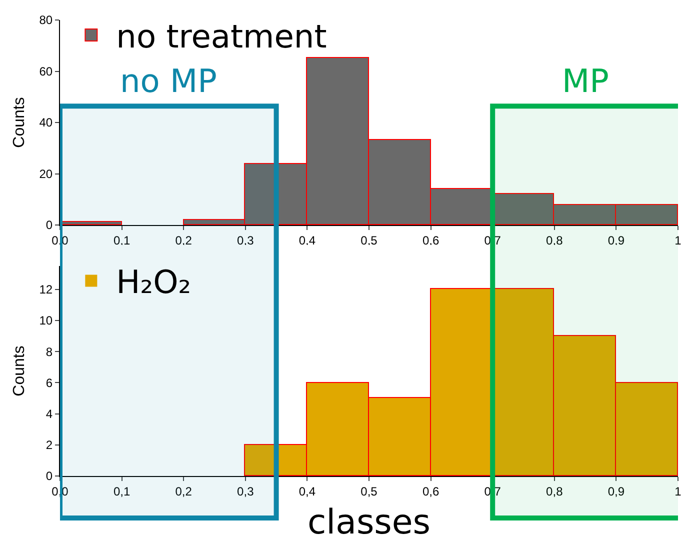 The width and height of the screenshot is (686, 544). I want to click on y-tick-label: 2, so click(49, 445).